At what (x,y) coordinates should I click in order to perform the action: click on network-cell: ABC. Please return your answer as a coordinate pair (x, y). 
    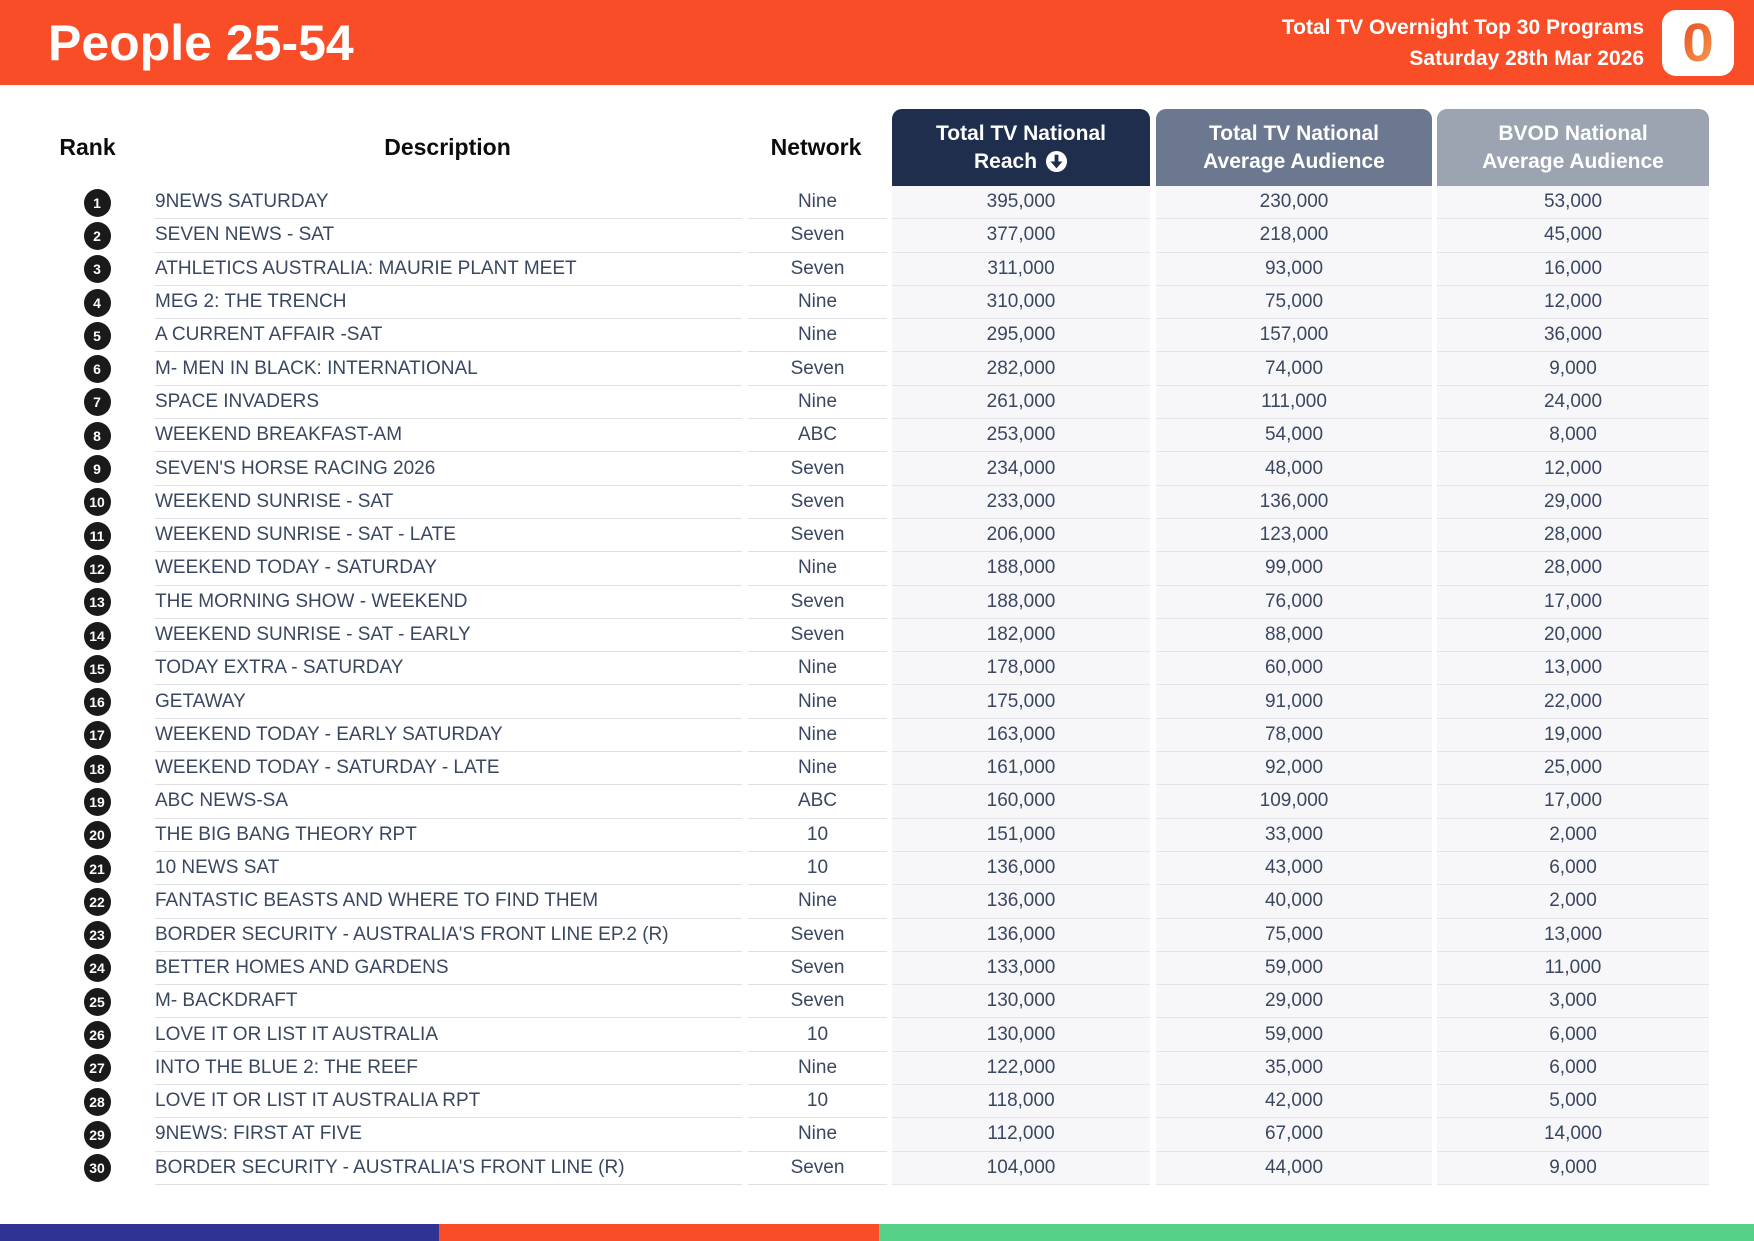
    Looking at the image, I should click on (817, 802).